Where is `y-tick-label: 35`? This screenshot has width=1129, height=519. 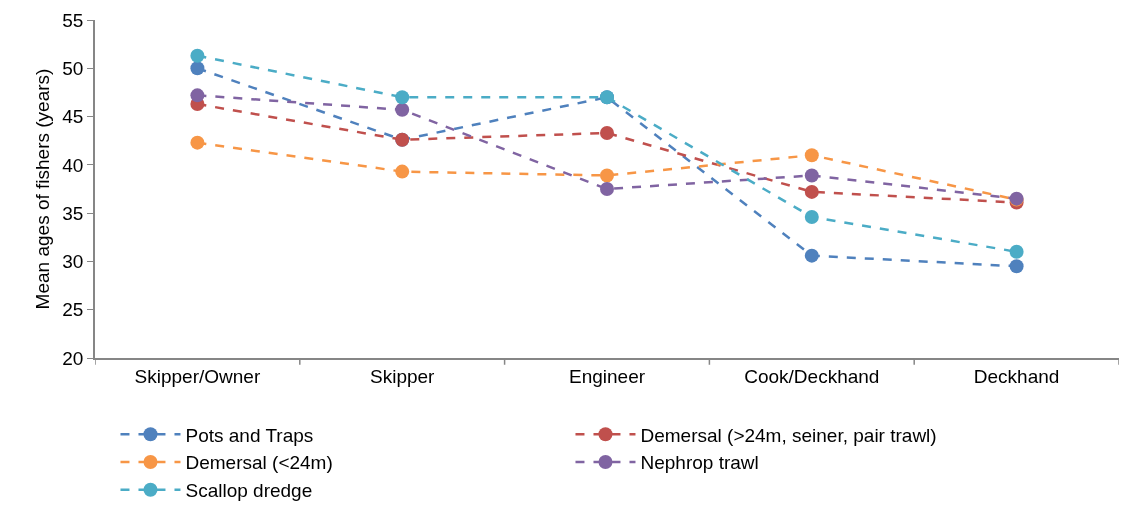
y-tick-label: 35 is located at coordinates (73, 213).